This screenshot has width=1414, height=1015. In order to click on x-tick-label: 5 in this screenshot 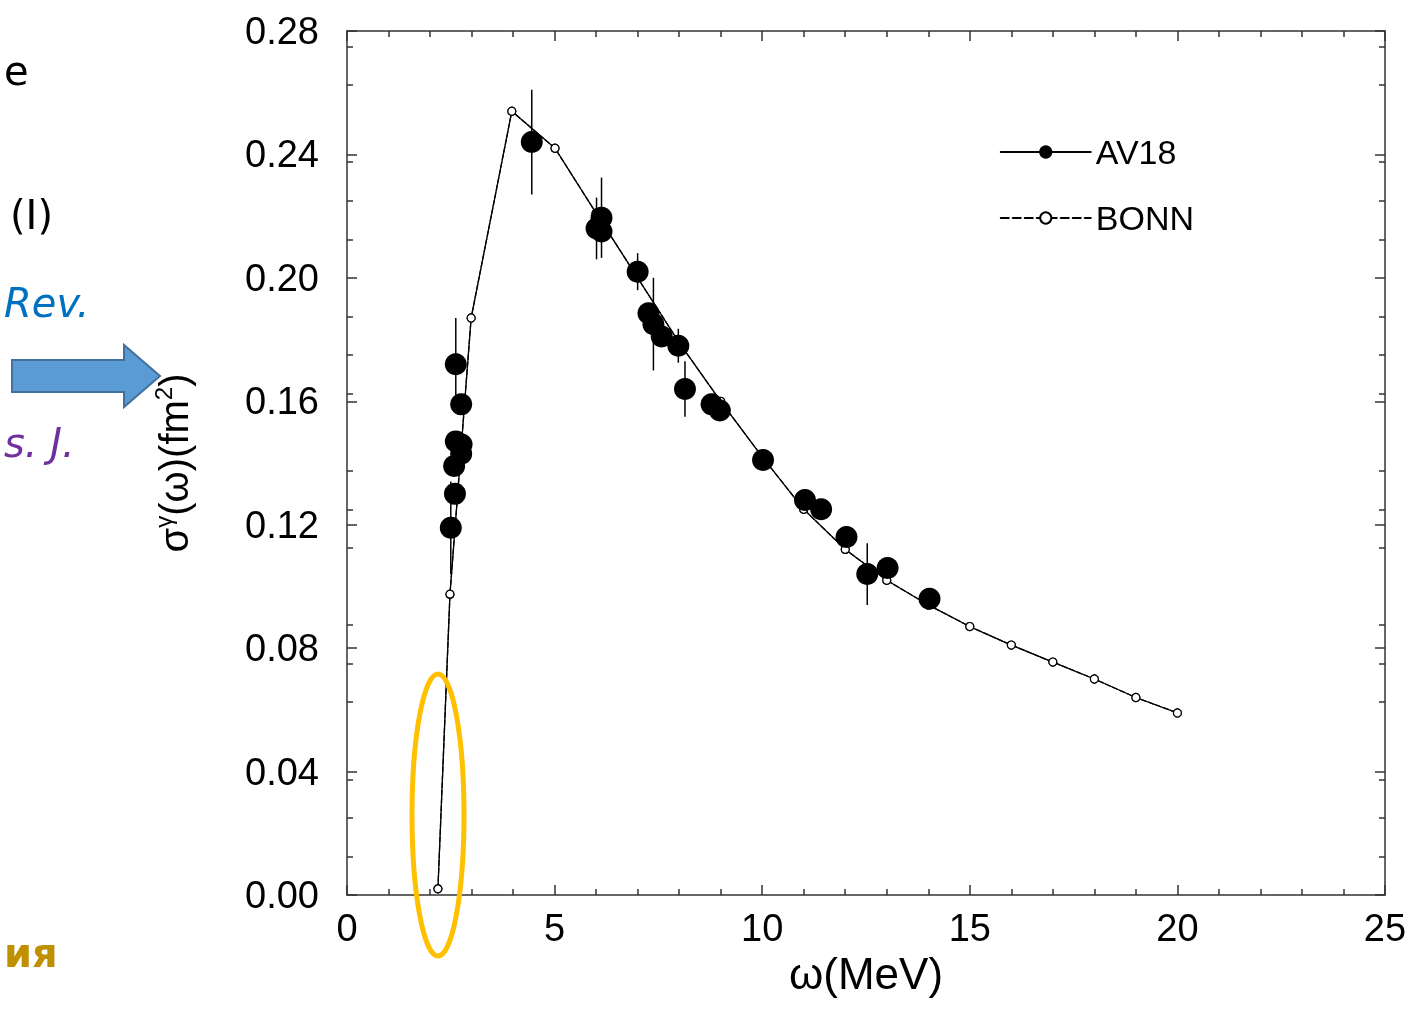, I will do `click(555, 928)`.